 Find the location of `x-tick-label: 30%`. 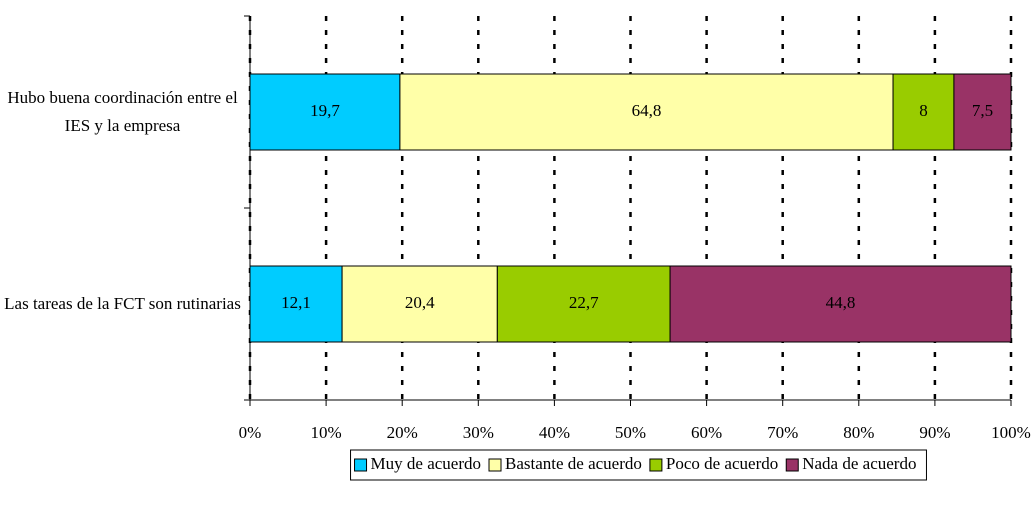

x-tick-label: 30% is located at coordinates (478, 432).